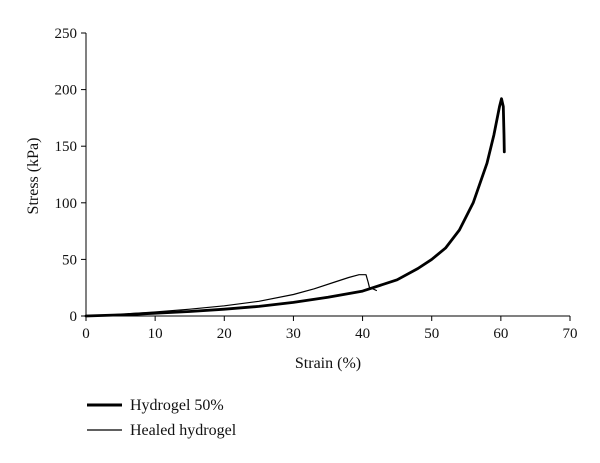 The image size is (600, 463). Describe the element at coordinates (177, 405) in the screenshot. I see `legend-label-hydrogel-50: Hydrogel 50%` at that location.